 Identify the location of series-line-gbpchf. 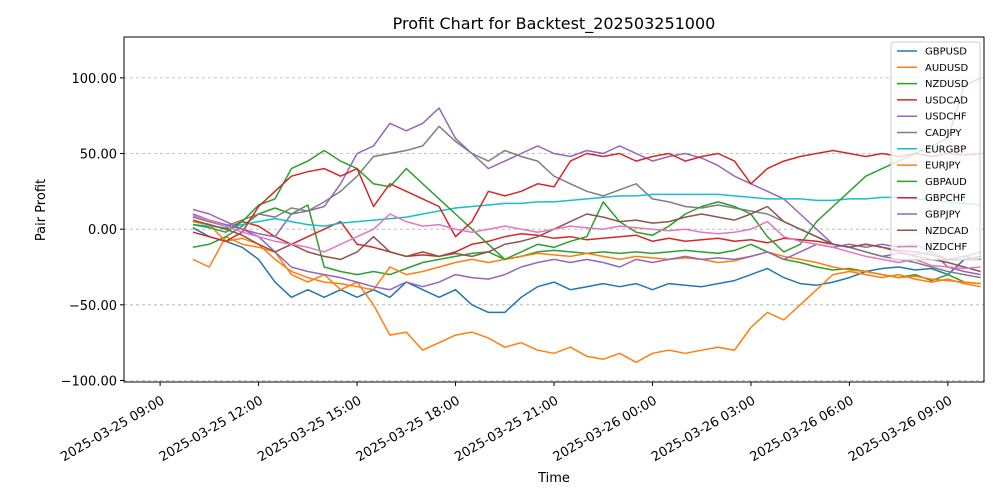
(586, 196).